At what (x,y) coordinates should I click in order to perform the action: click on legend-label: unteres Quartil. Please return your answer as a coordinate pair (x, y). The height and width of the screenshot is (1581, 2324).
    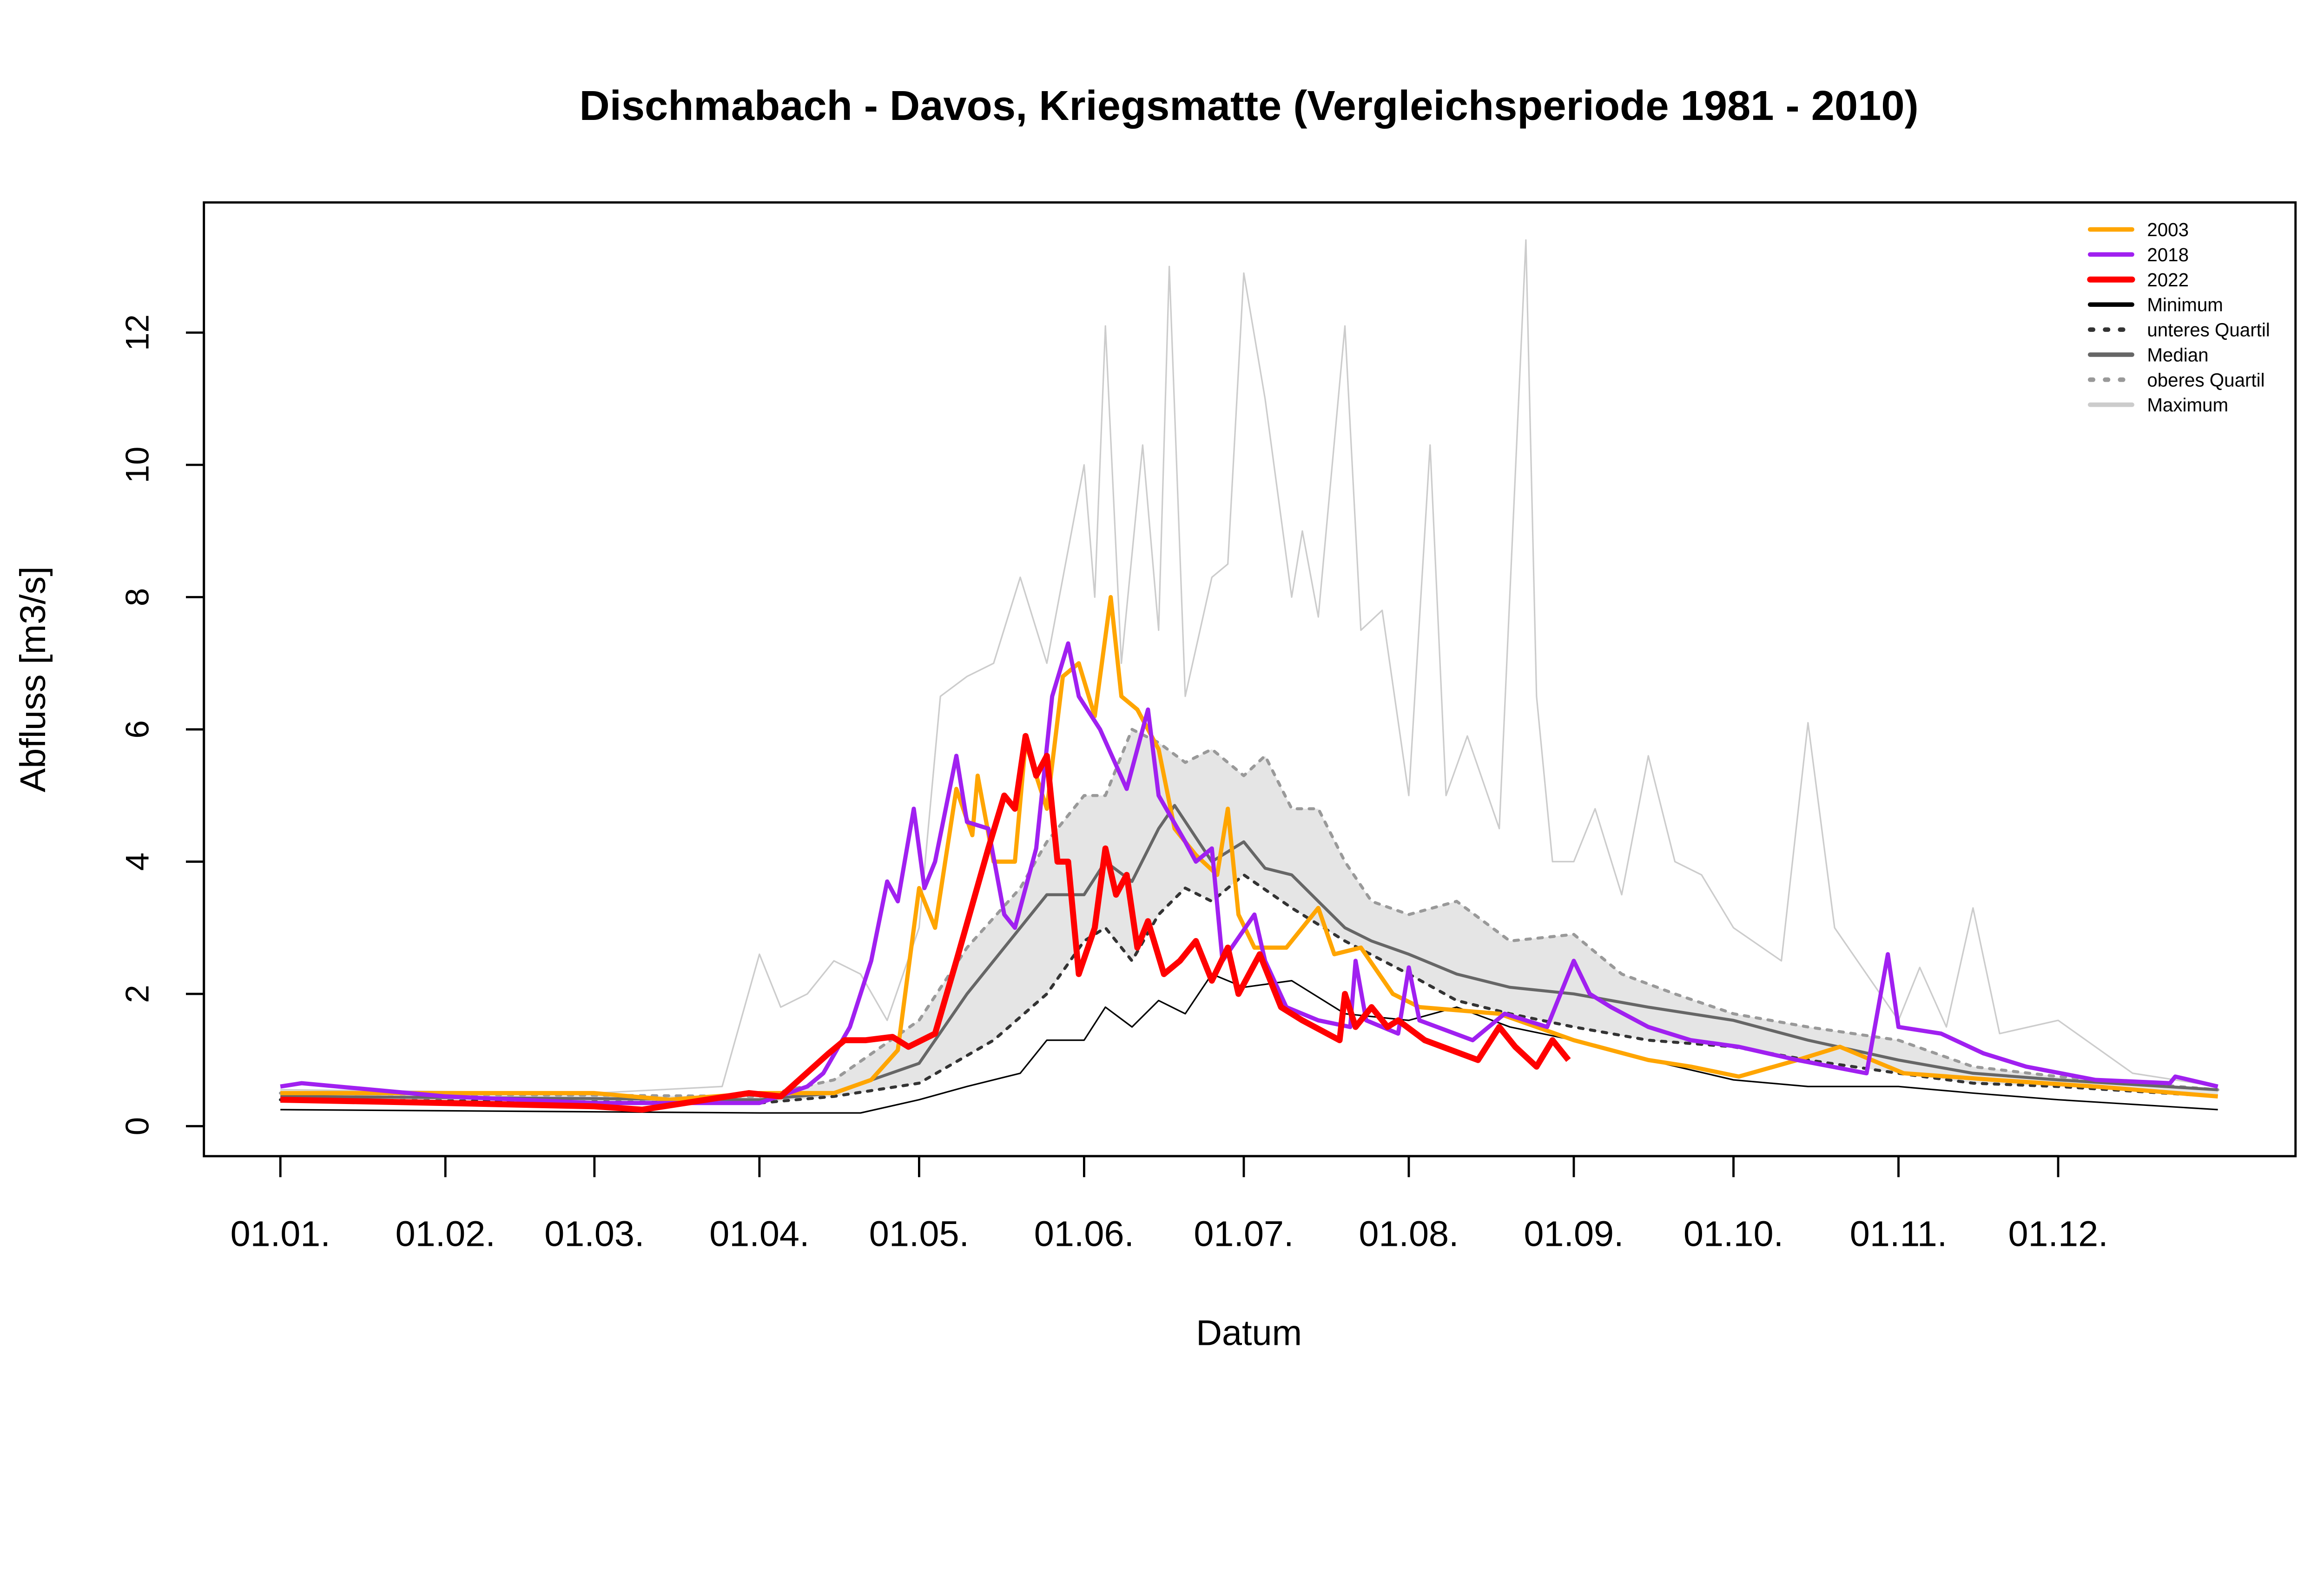
    Looking at the image, I should click on (2208, 330).